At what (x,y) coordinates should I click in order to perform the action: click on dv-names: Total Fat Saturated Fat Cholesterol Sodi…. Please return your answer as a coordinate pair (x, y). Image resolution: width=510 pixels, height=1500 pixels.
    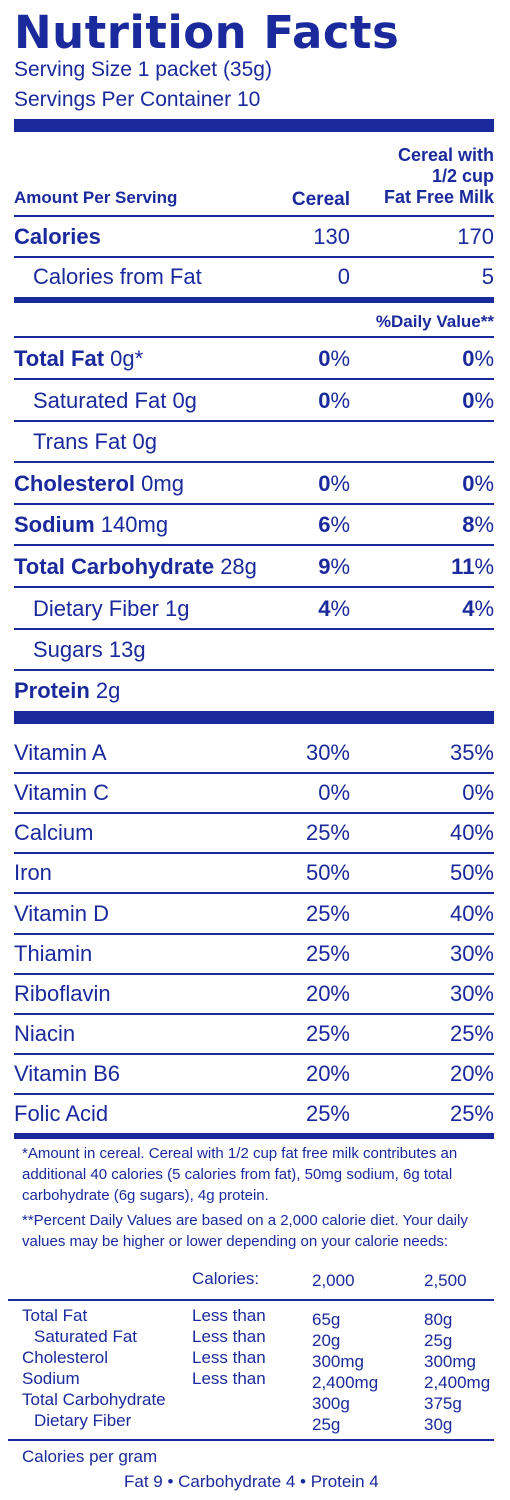
    Looking at the image, I should click on (94, 1368).